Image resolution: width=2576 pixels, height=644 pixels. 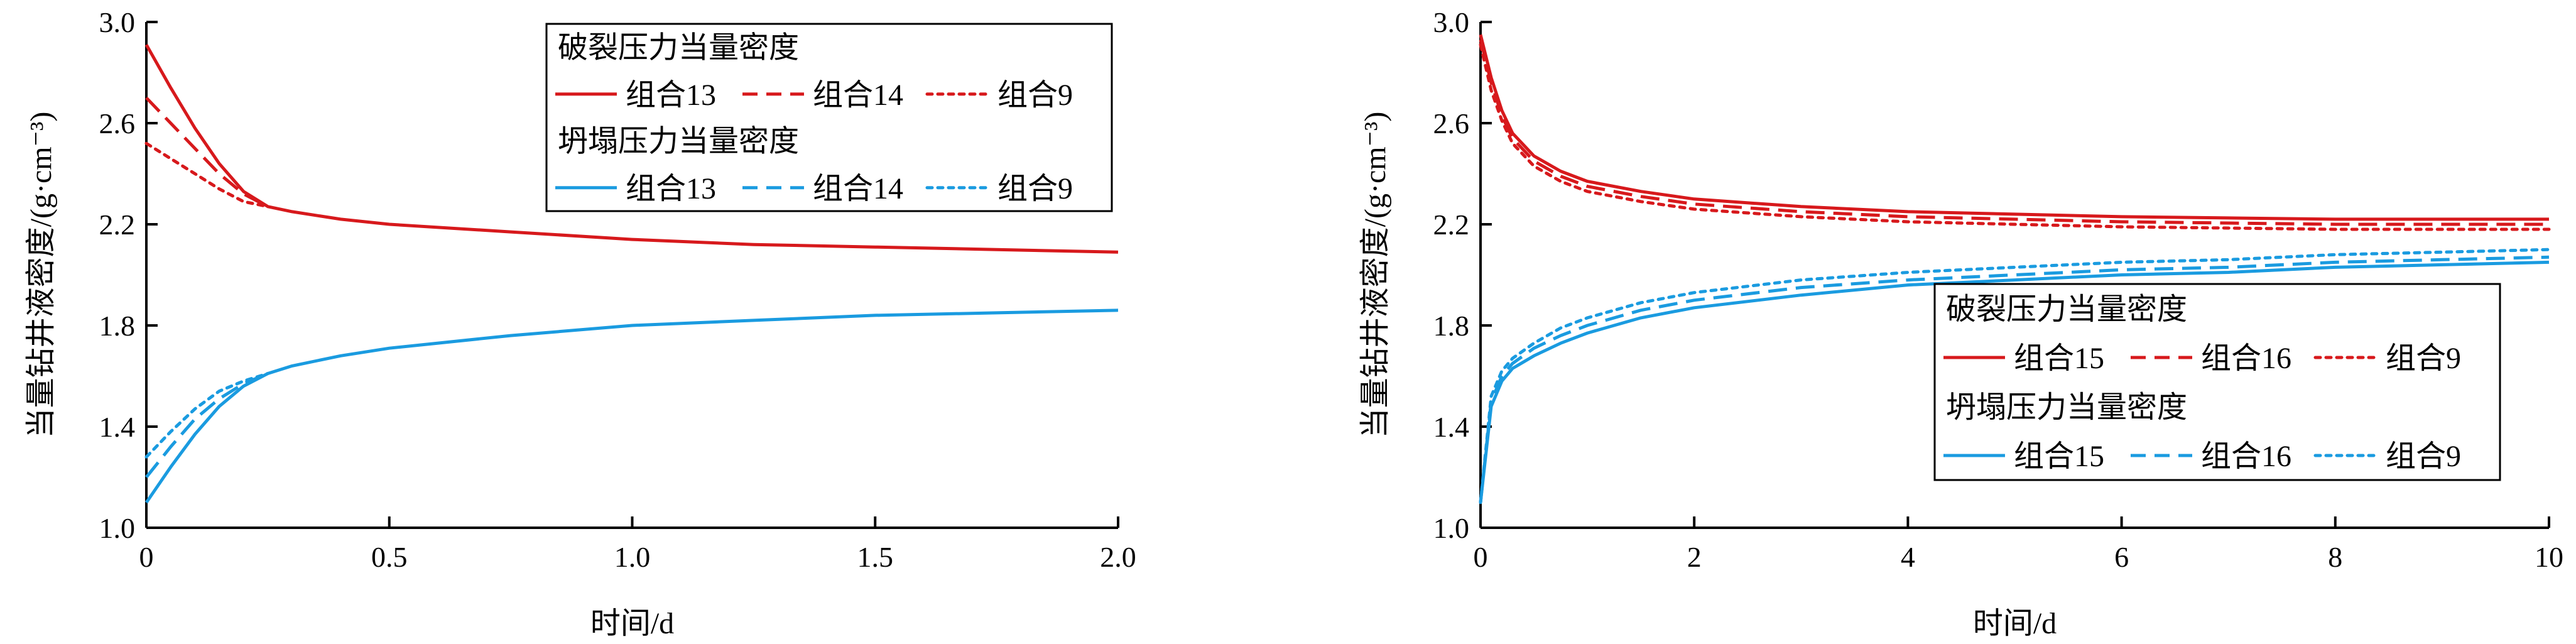 I want to click on x-tick-label: 2, so click(x=1694, y=557).